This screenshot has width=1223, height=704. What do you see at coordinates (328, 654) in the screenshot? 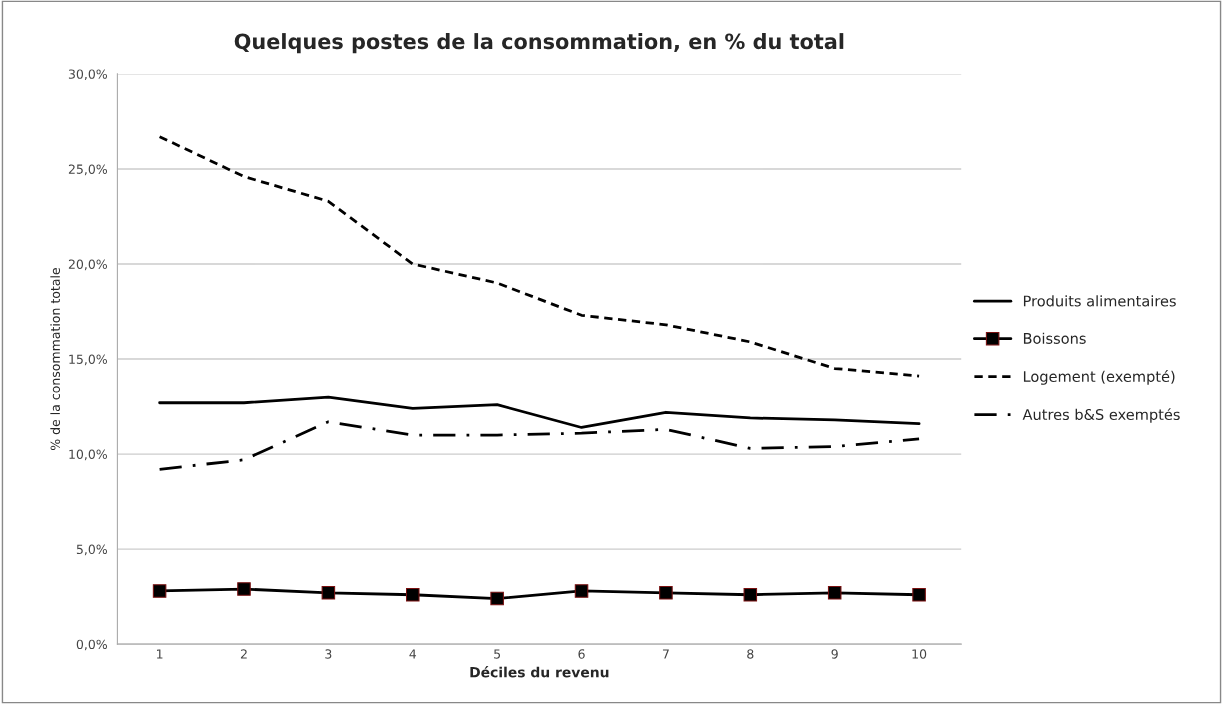
I see `x-tick-label: 3` at bounding box center [328, 654].